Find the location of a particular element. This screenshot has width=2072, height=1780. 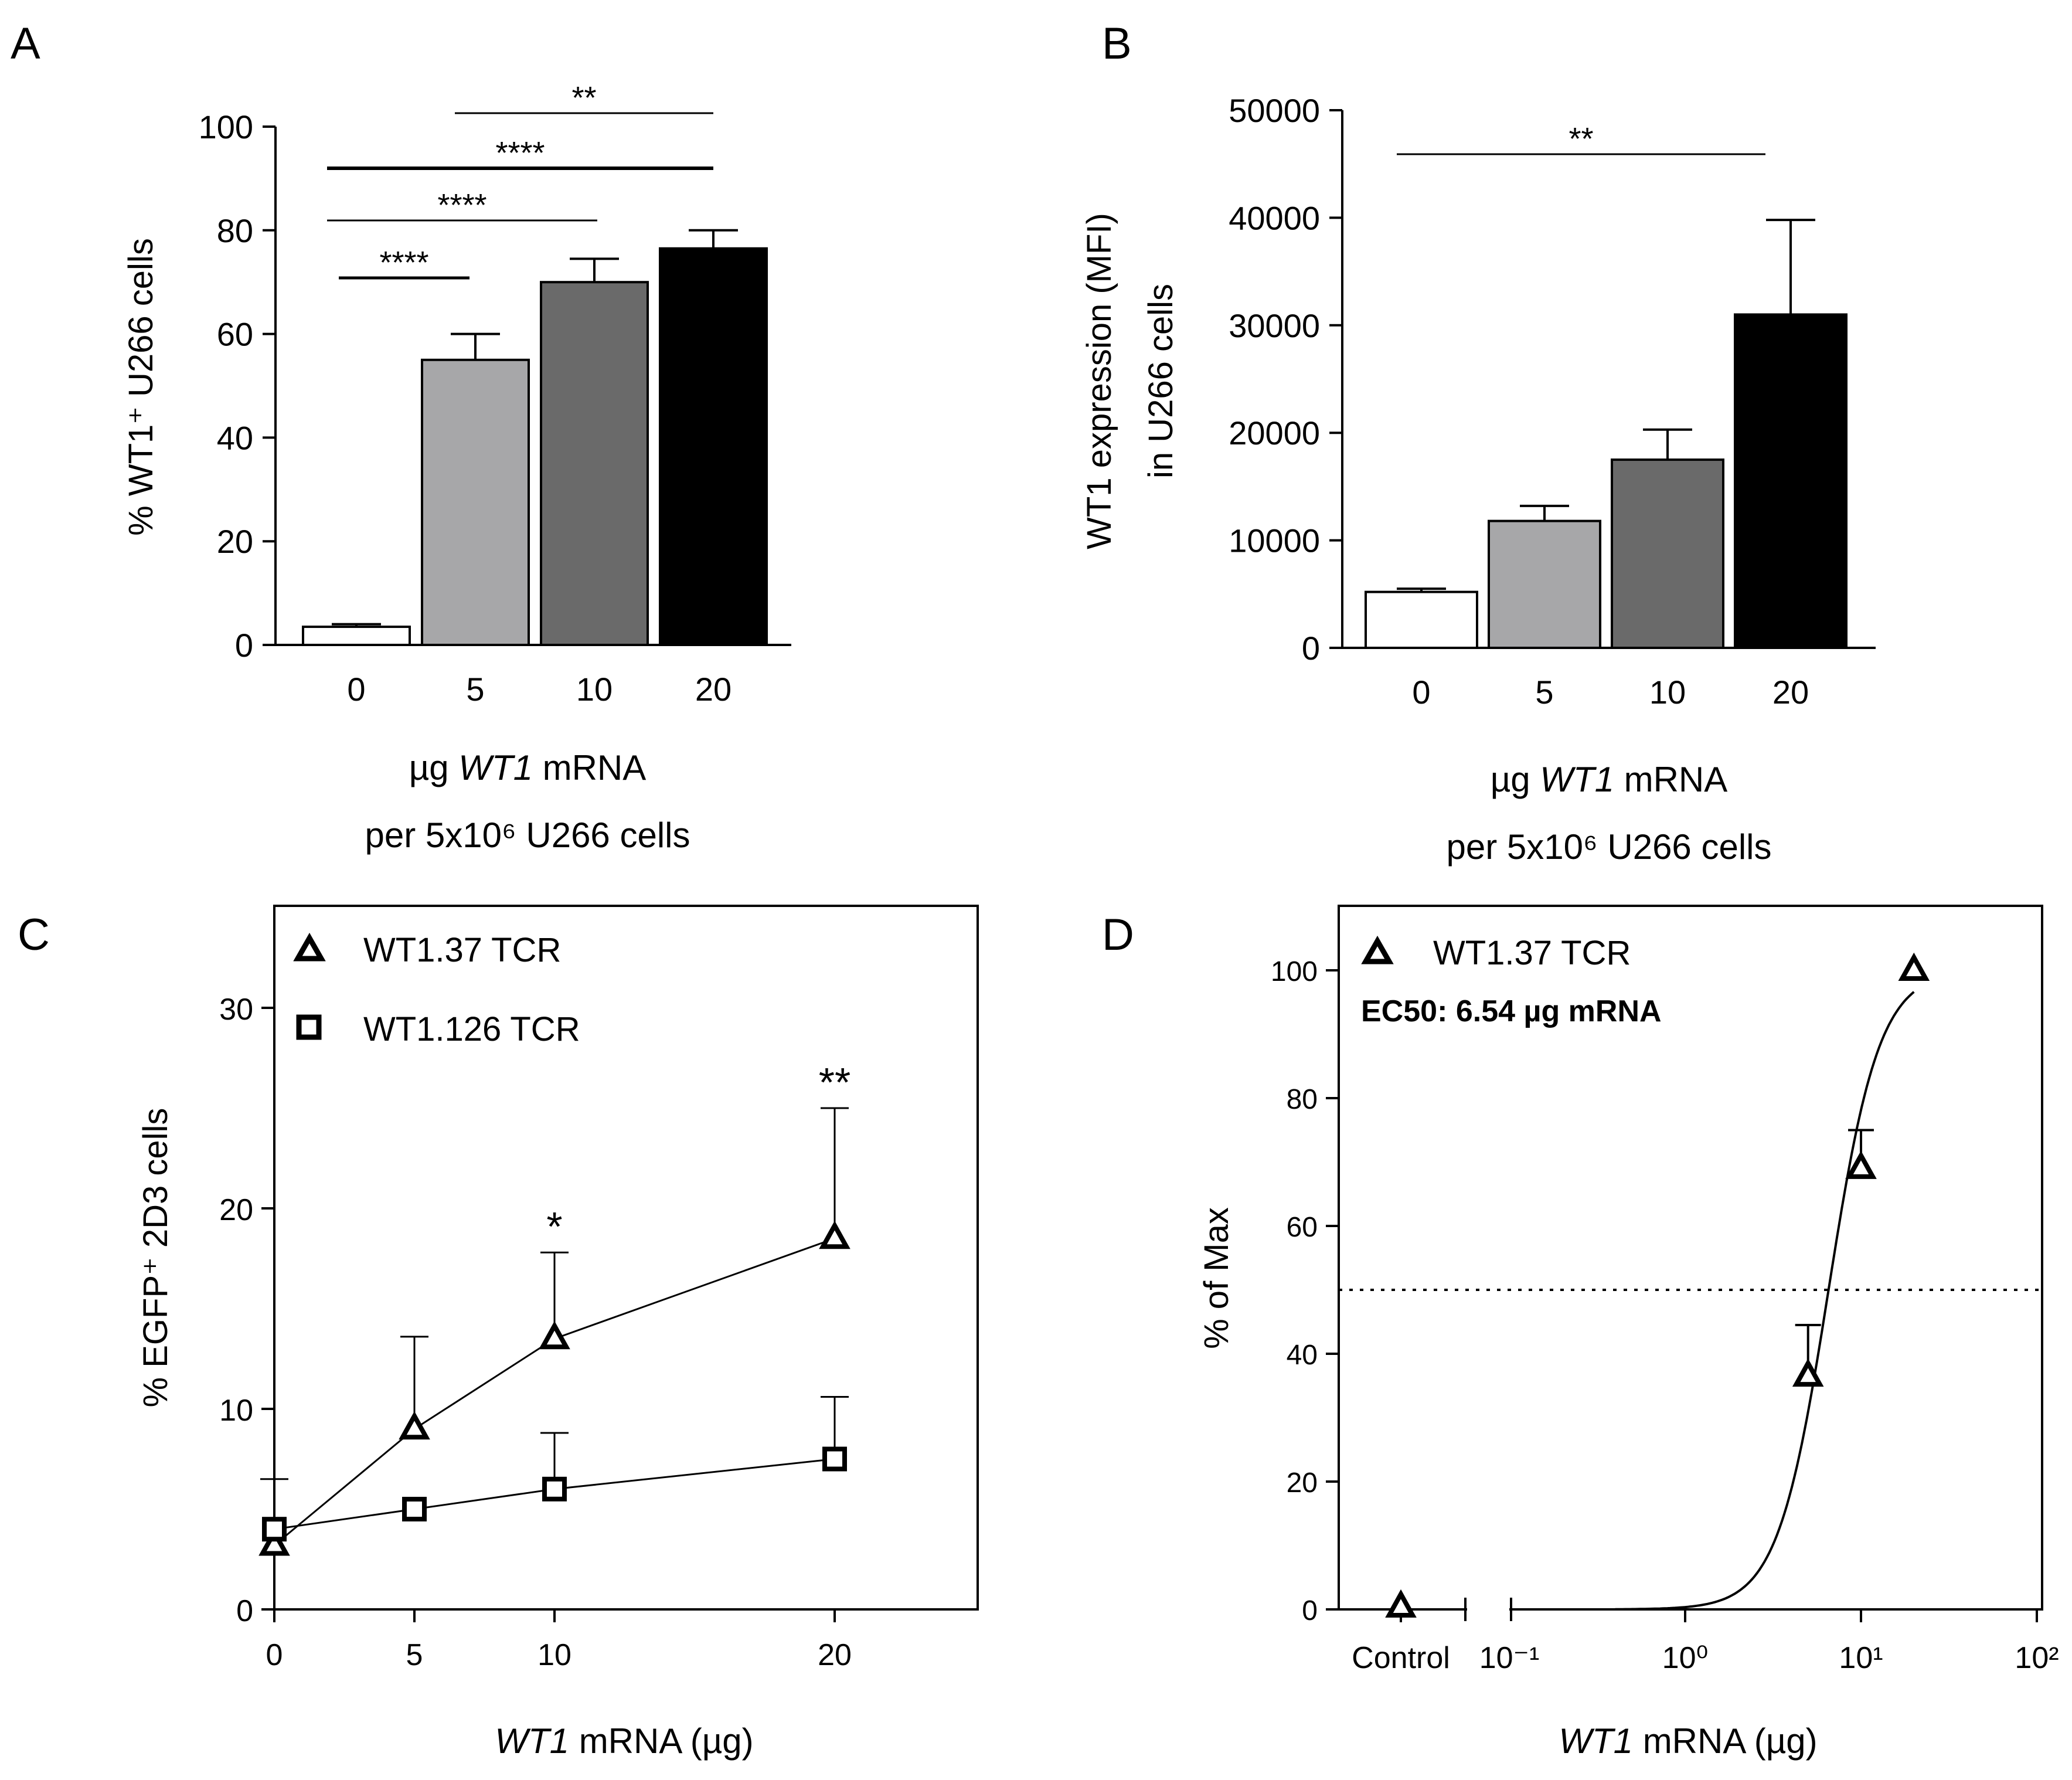

panel-a-significance: ************** is located at coordinates (520, 180).